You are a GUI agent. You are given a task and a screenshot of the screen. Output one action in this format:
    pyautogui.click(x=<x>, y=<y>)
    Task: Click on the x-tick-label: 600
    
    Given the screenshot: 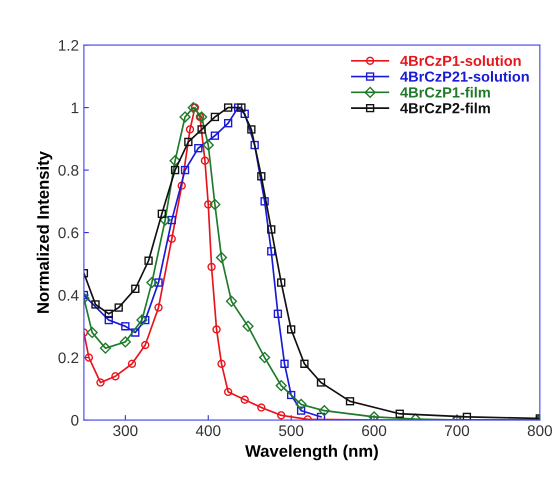 What is the action you would take?
    pyautogui.click(x=374, y=430)
    